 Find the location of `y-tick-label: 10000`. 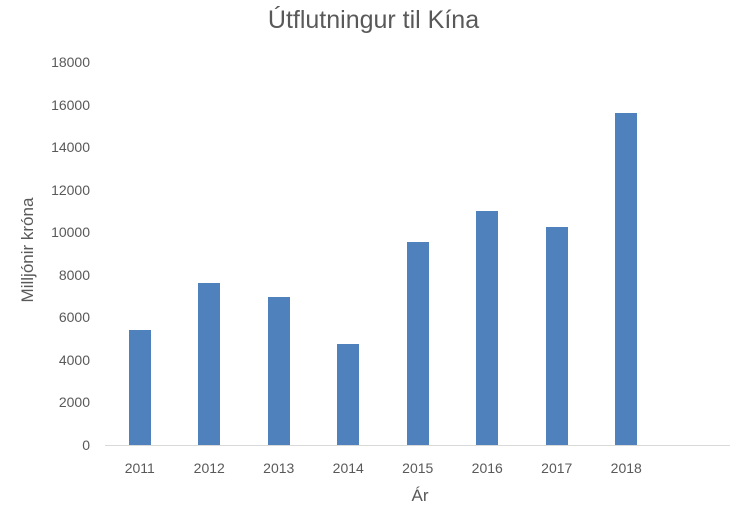

y-tick-label: 10000 is located at coordinates (70, 232).